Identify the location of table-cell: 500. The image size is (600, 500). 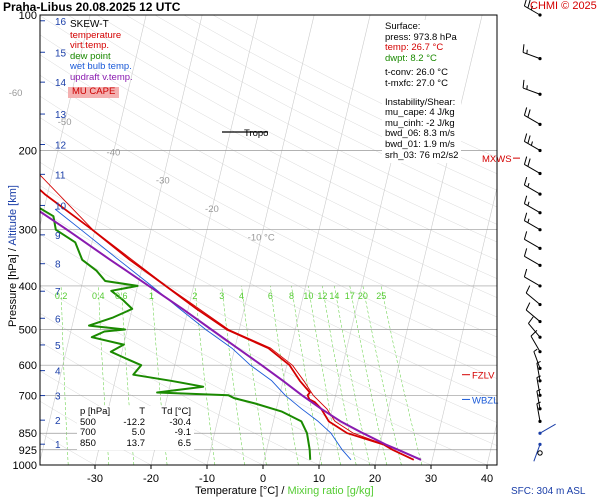
(88, 422).